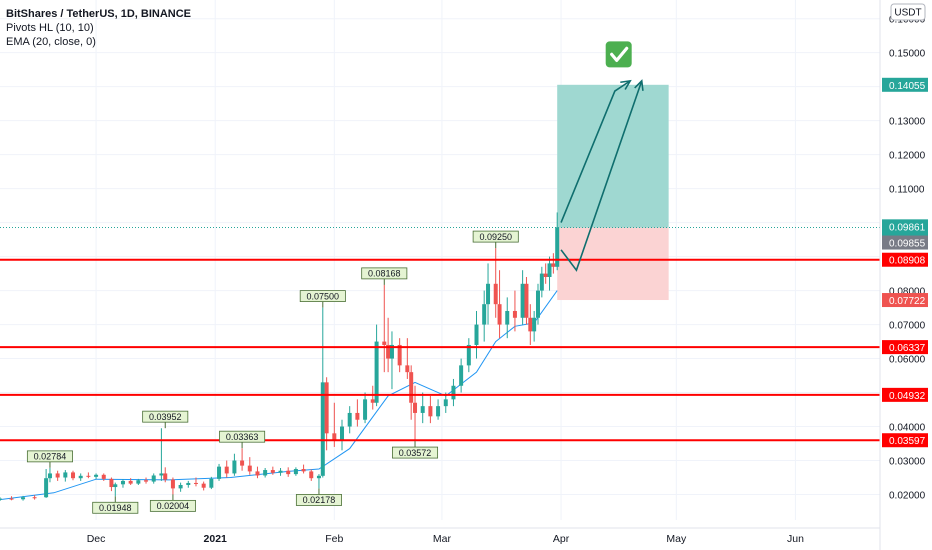 The width and height of the screenshot is (932, 550). Describe the element at coordinates (172, 503) in the screenshot. I see `pivot-low-label: 0.02004` at that location.